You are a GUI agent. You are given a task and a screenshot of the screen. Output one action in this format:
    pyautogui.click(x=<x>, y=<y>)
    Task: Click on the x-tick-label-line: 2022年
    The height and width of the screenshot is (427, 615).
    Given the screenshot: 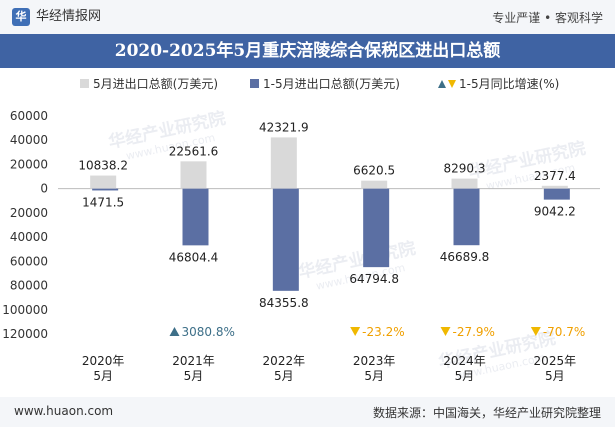 What is the action you would take?
    pyautogui.click(x=284, y=361)
    